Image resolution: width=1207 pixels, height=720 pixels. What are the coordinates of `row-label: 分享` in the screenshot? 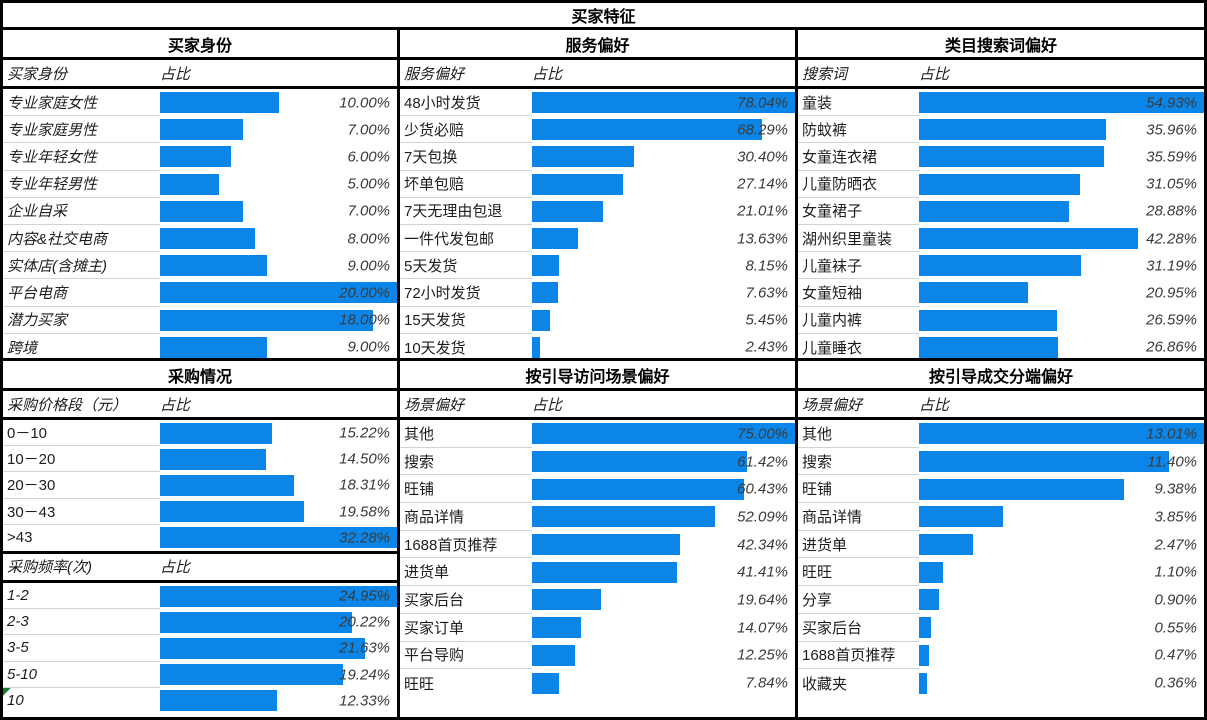 It's located at (858, 600).